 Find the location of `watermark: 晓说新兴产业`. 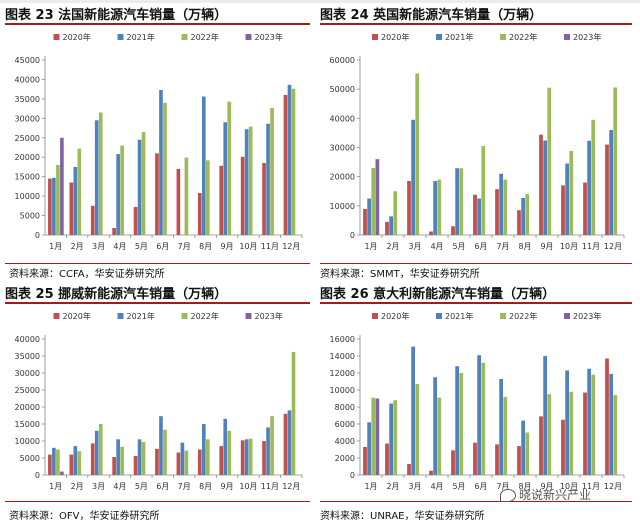

watermark: 晓说新兴产业 is located at coordinates (545, 494).